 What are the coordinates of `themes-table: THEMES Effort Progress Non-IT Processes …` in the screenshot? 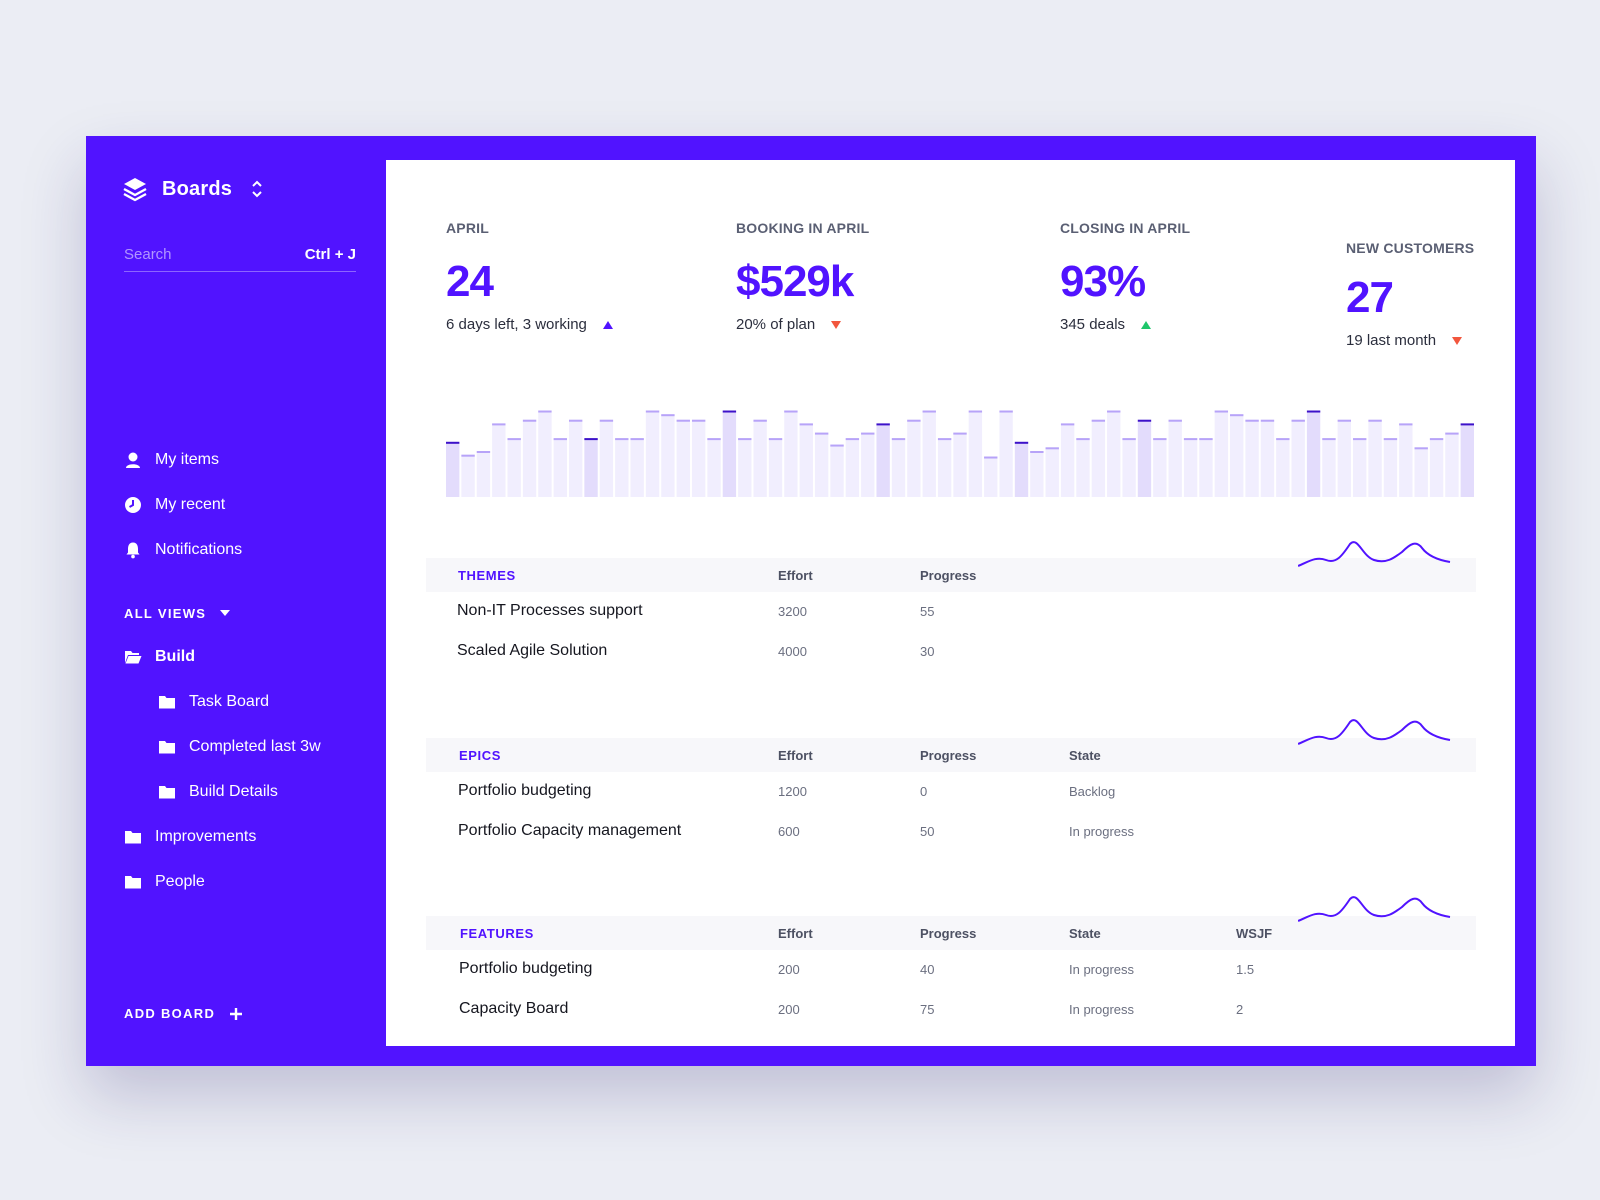 It's located at (951, 615).